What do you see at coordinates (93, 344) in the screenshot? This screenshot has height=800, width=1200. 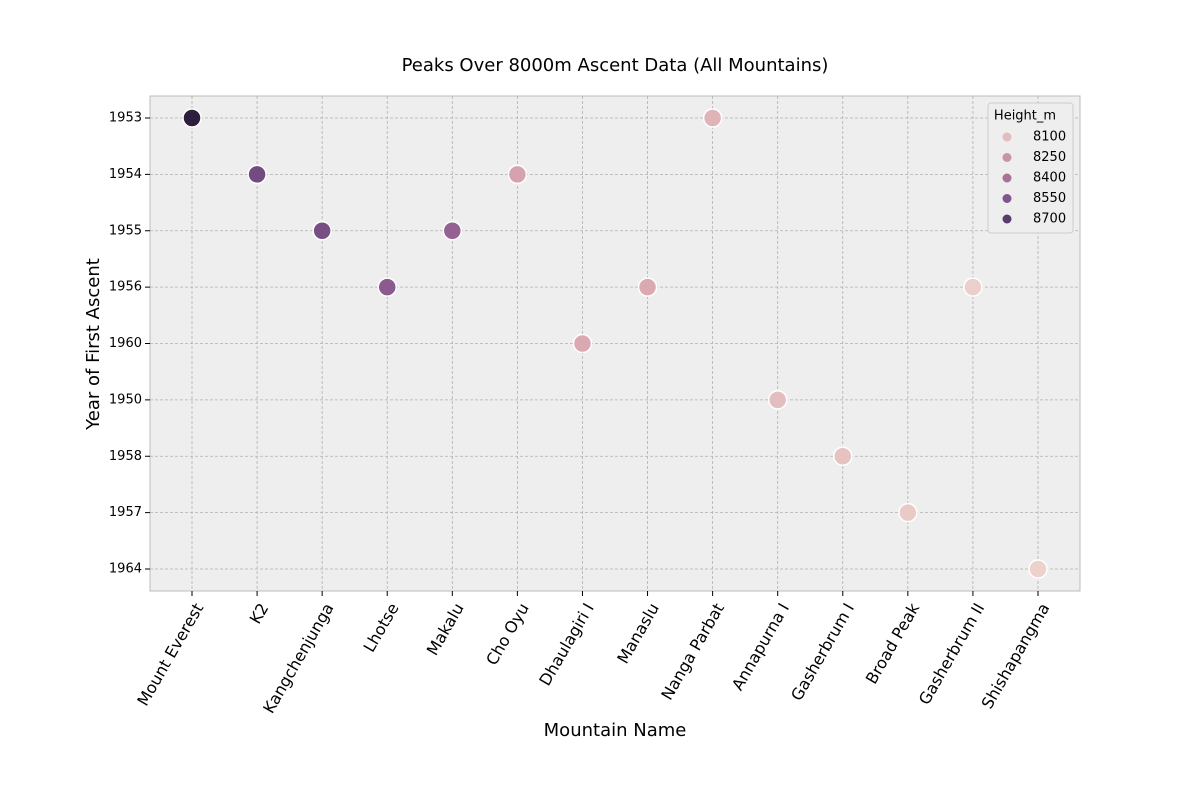 I see `y-axis-label: Year of First Ascent` at bounding box center [93, 344].